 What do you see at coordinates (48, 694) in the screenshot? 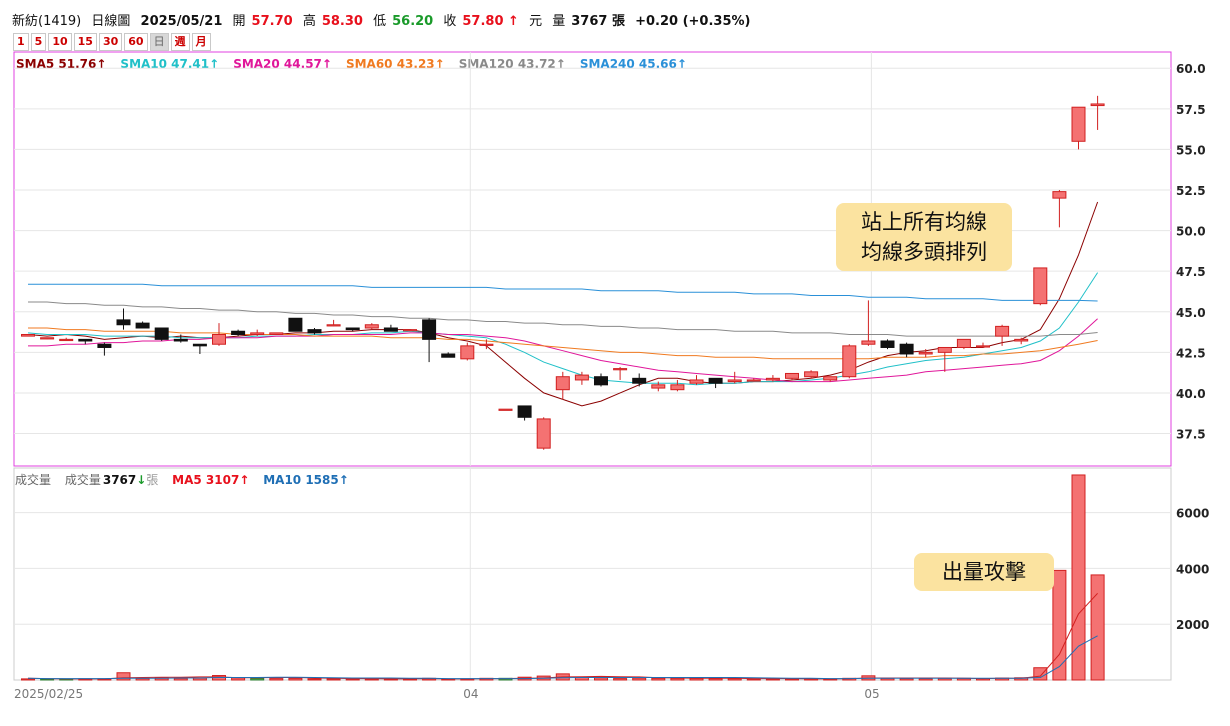
I see `x-axis-label: 2025/02/25` at bounding box center [48, 694].